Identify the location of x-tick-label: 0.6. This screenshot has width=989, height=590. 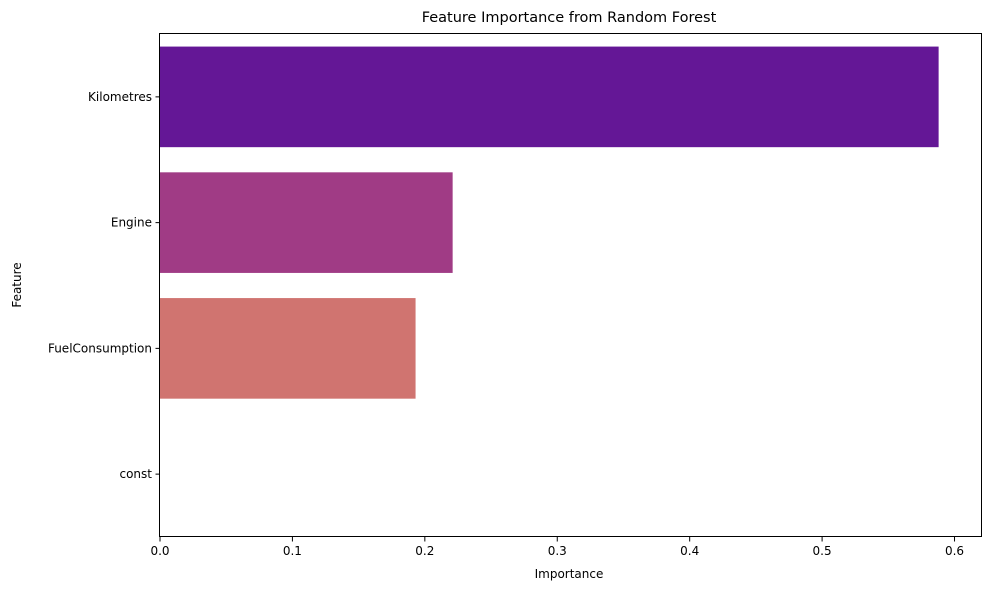
(954, 551).